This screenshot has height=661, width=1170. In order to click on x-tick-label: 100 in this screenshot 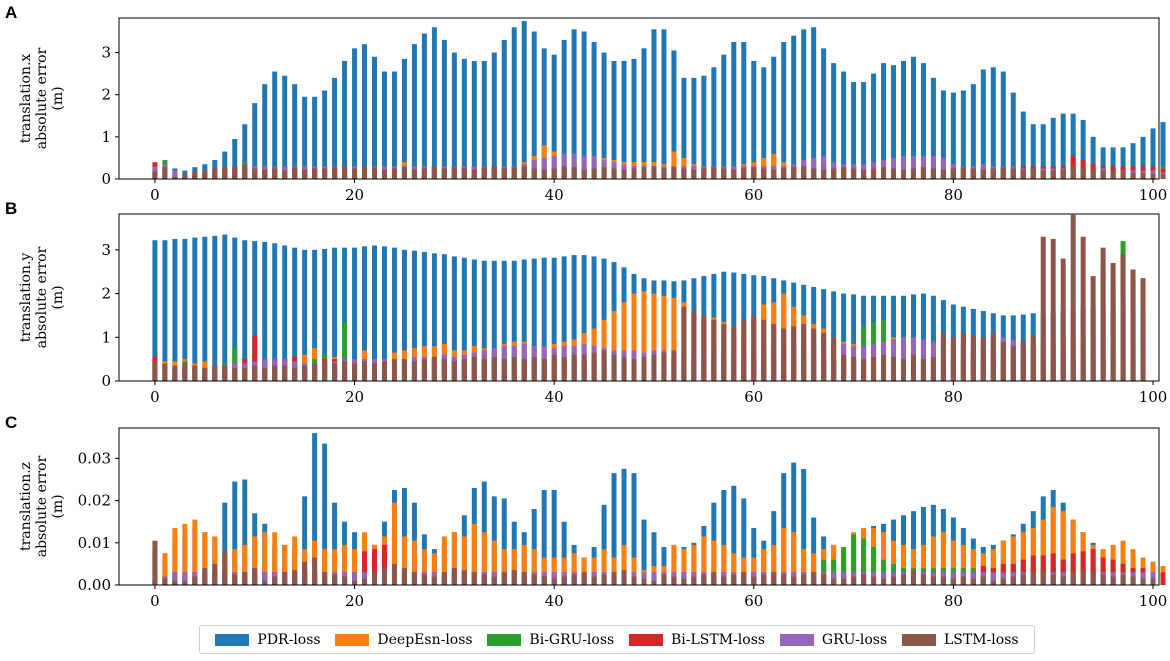, I will do `click(1153, 195)`.